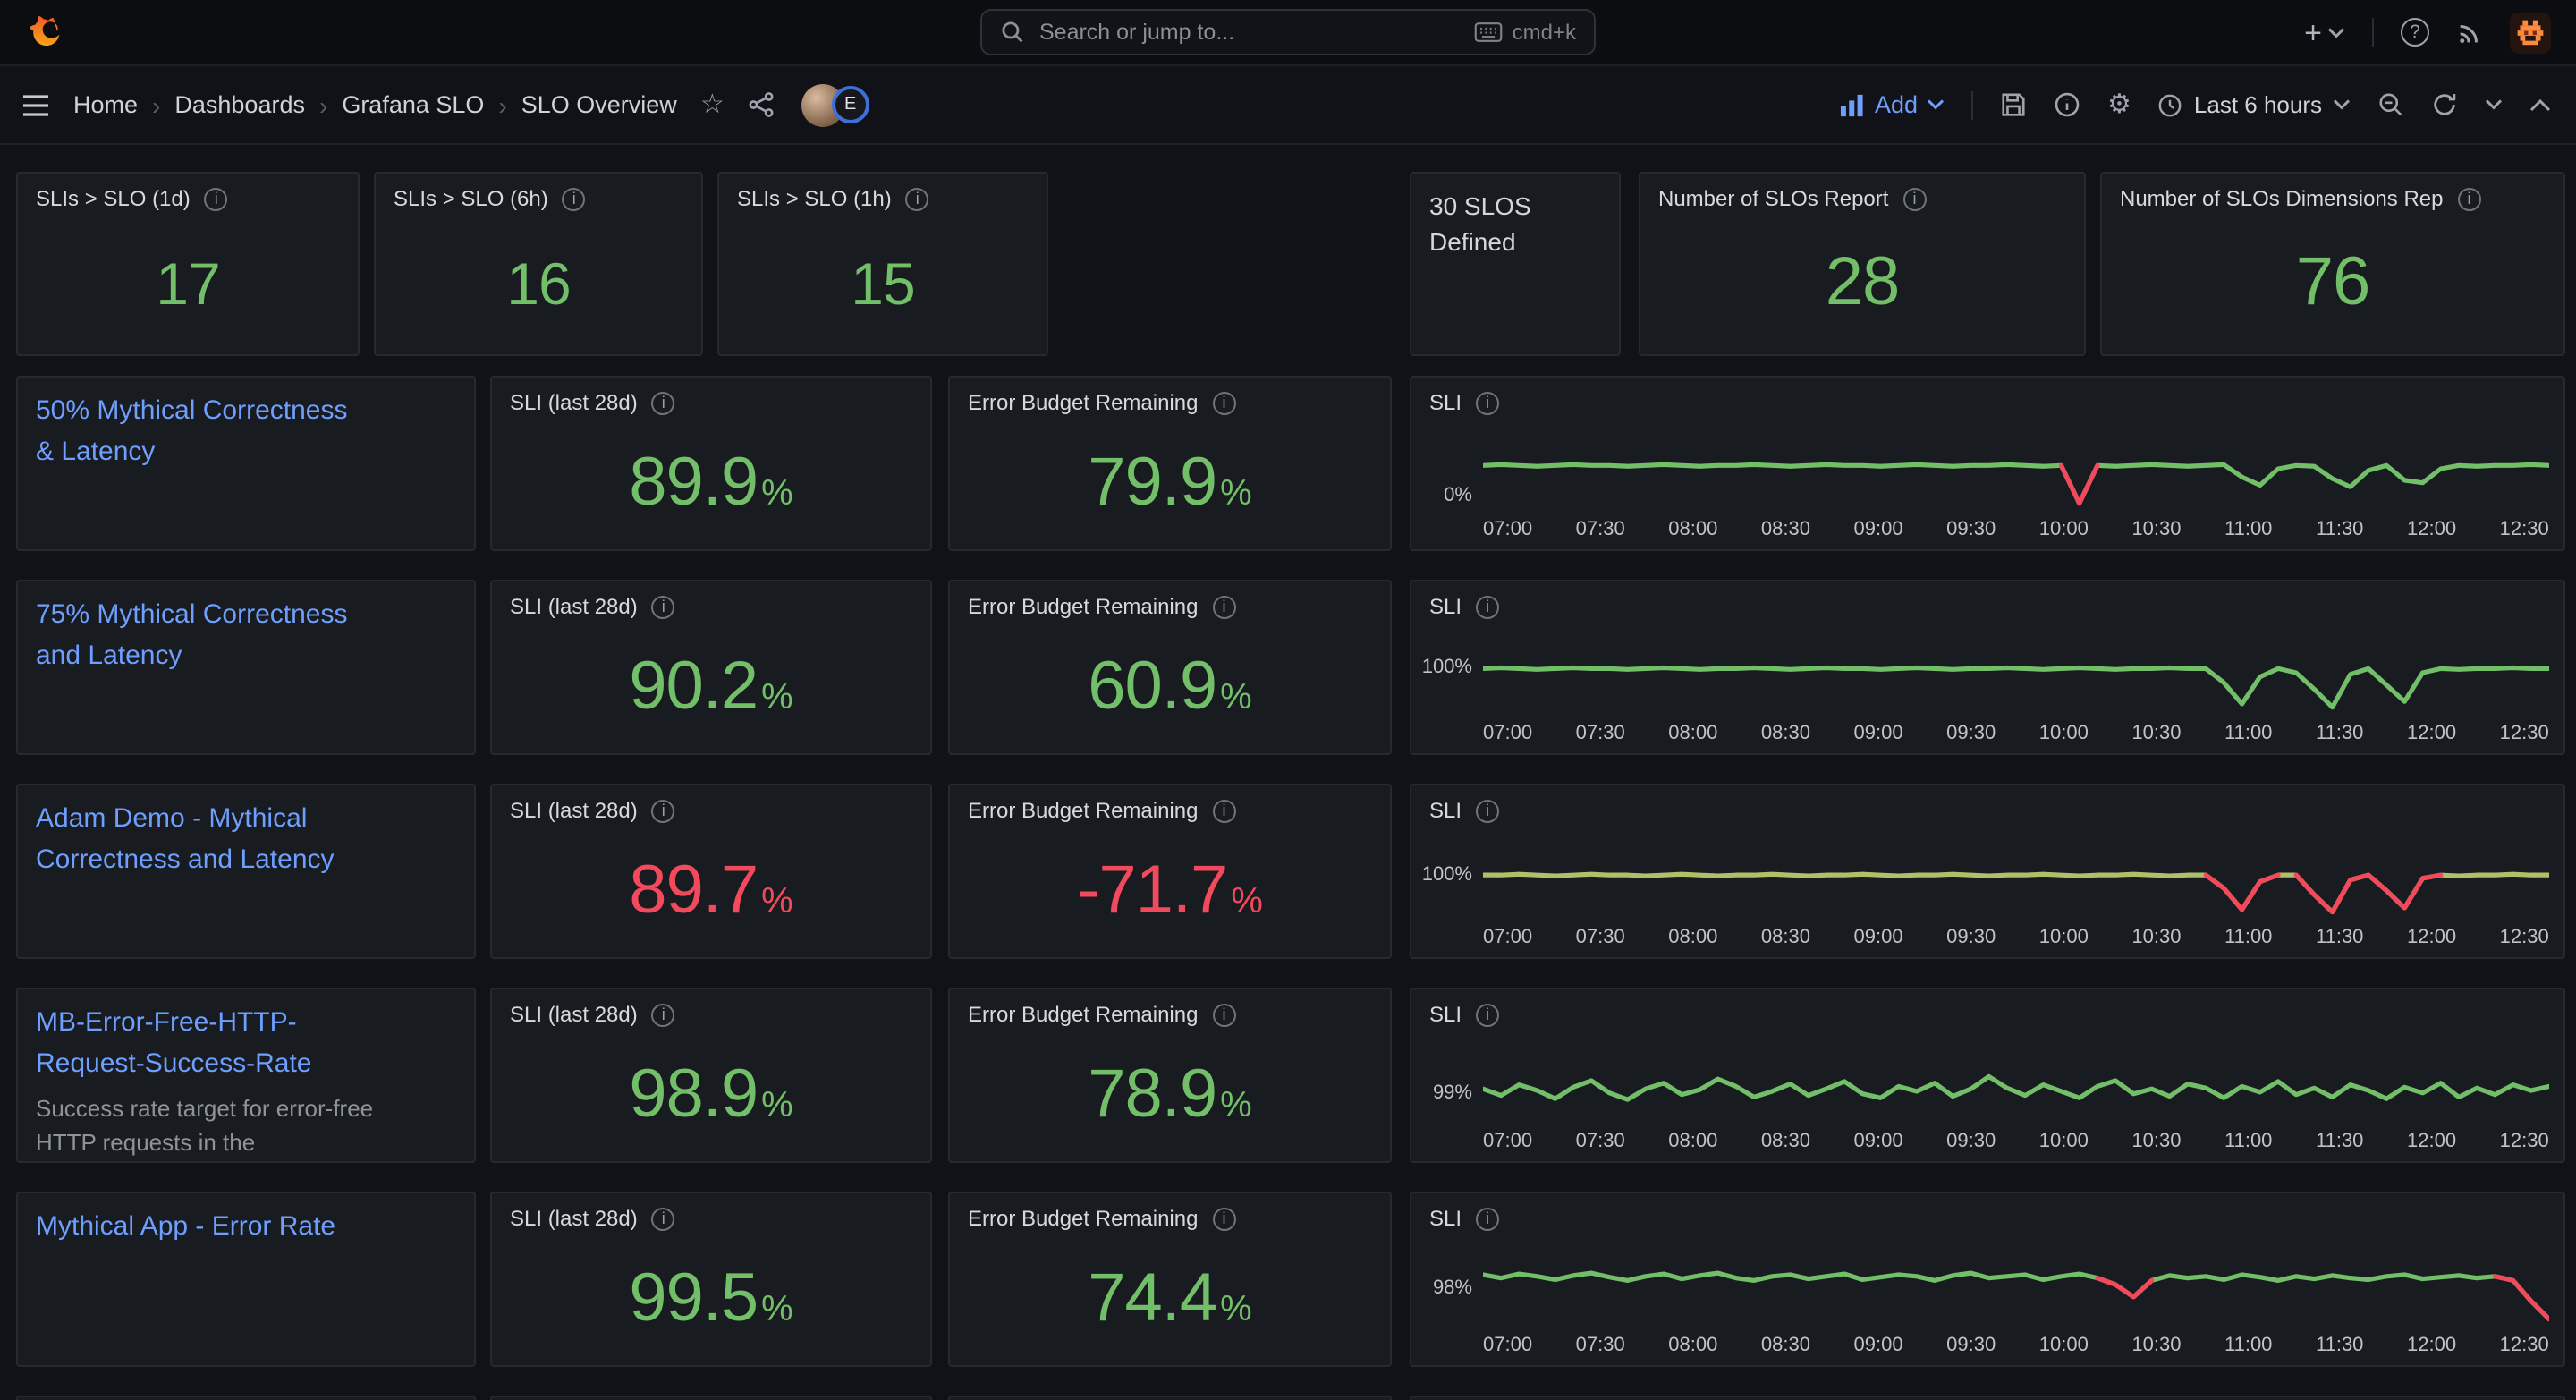 This screenshot has height=1400, width=2576. Describe the element at coordinates (1785, 529) in the screenshot. I see `x-tick-label: 08:30` at that location.